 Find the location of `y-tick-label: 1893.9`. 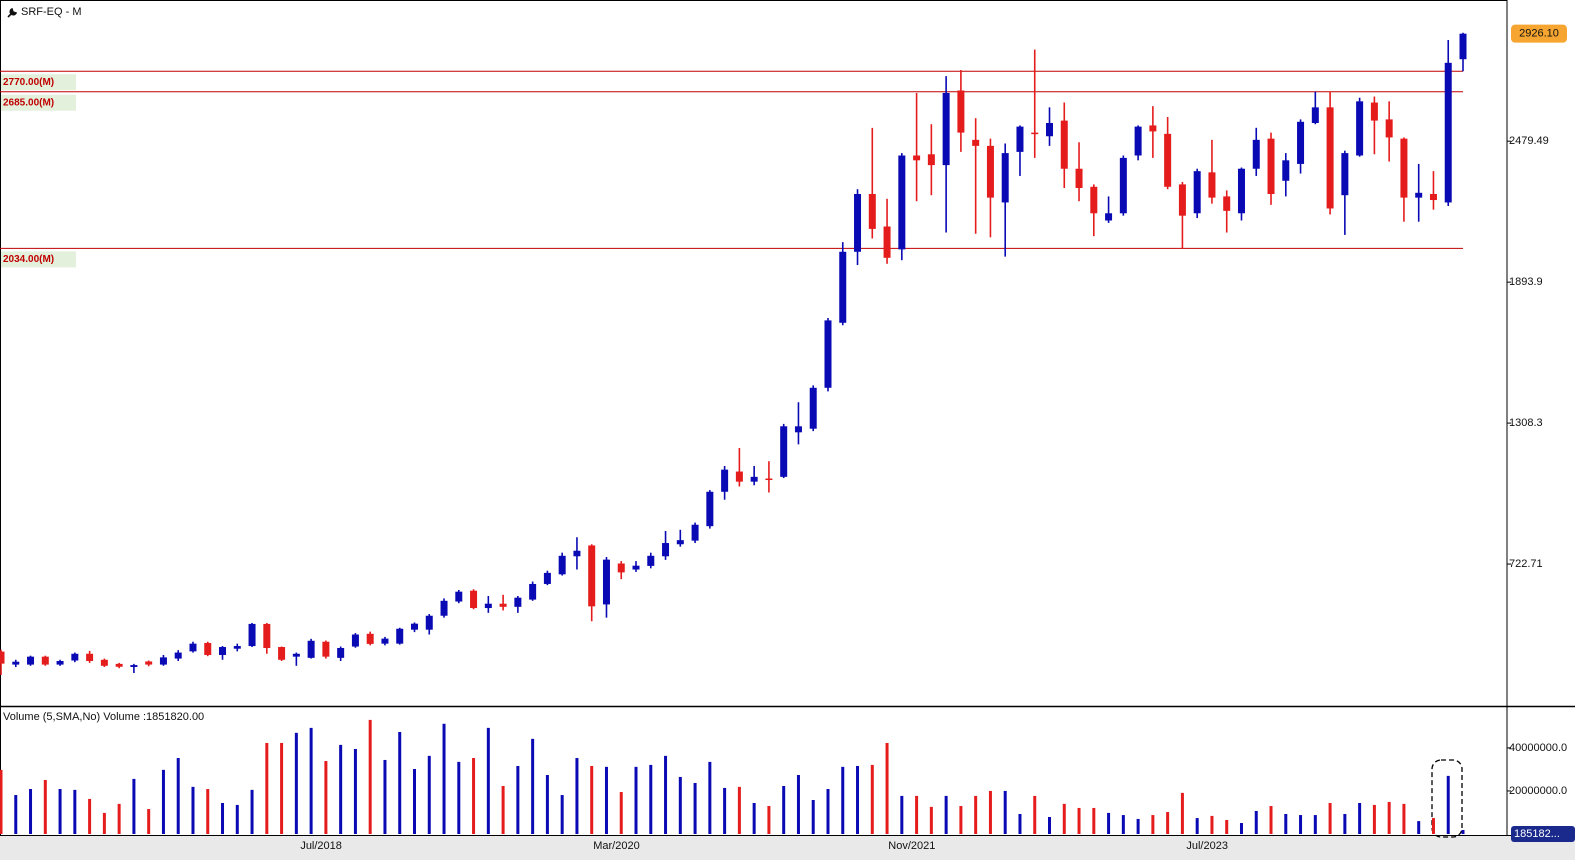

y-tick-label: 1893.9 is located at coordinates (1526, 282).